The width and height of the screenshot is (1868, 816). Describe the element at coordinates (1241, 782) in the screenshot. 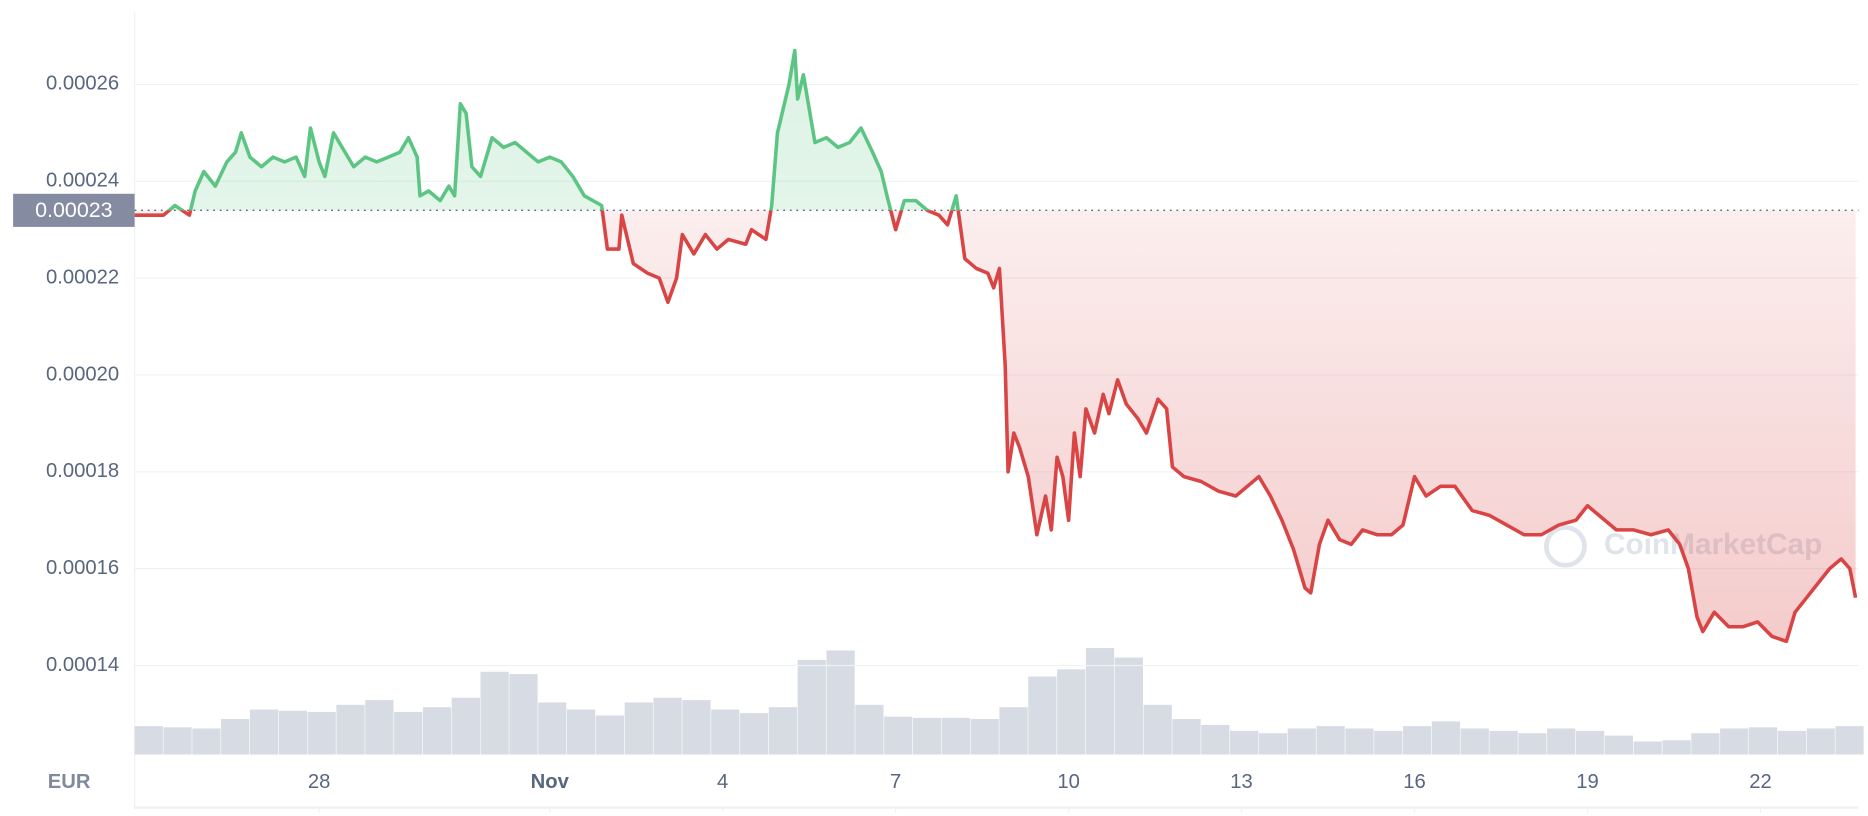

I see `x-tick-label: 13` at that location.